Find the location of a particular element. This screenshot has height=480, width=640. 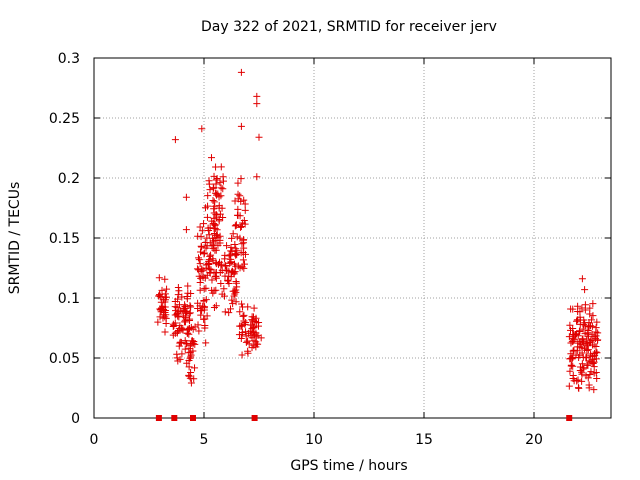

zero-markers is located at coordinates (364, 418).